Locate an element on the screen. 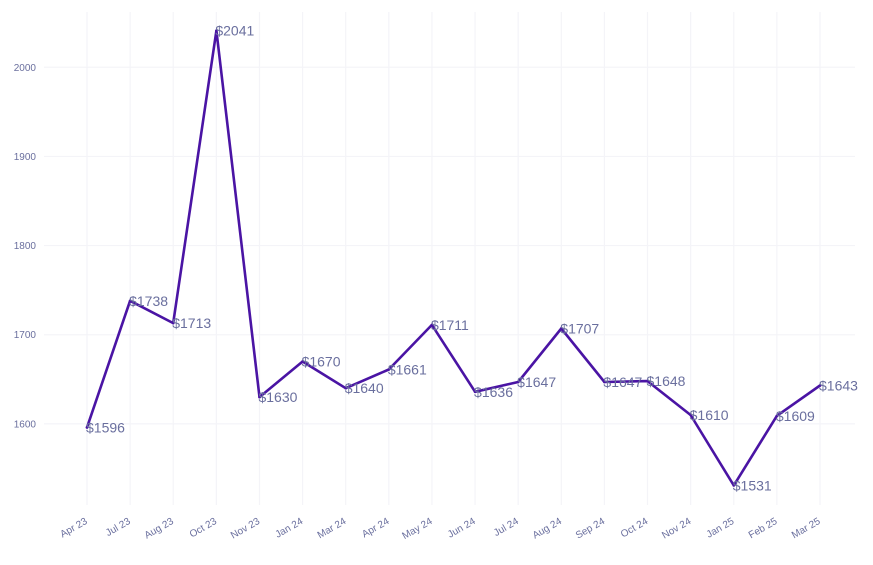  y-tick-label: 1600 is located at coordinates (25, 424).